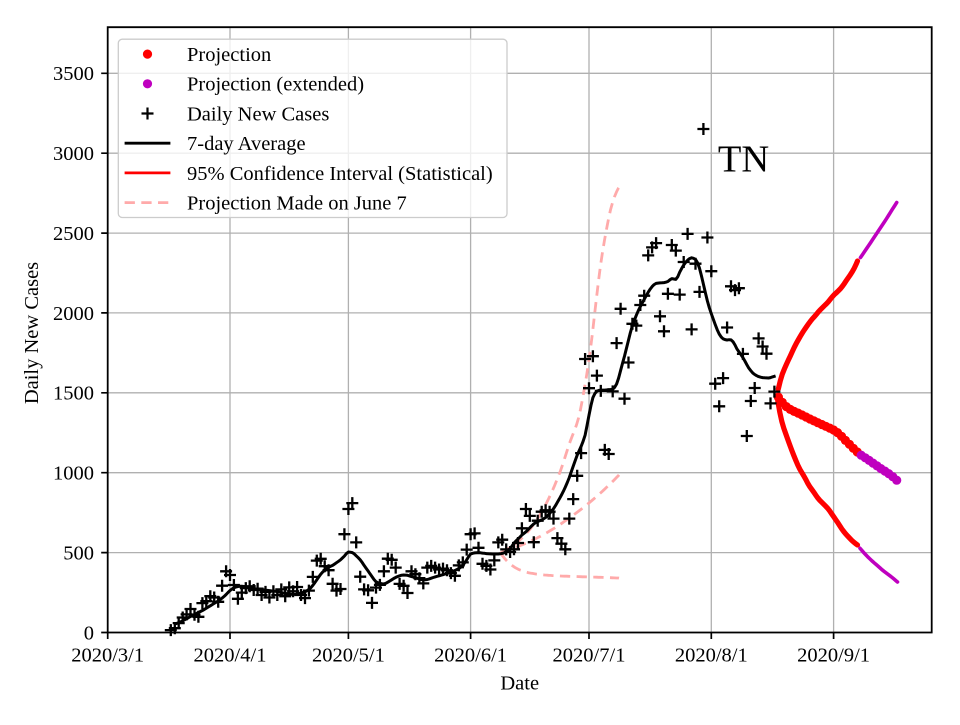 This screenshot has width=960, height=725. What do you see at coordinates (73, 74) in the screenshot?
I see `svg-text: 3500` at bounding box center [73, 74].